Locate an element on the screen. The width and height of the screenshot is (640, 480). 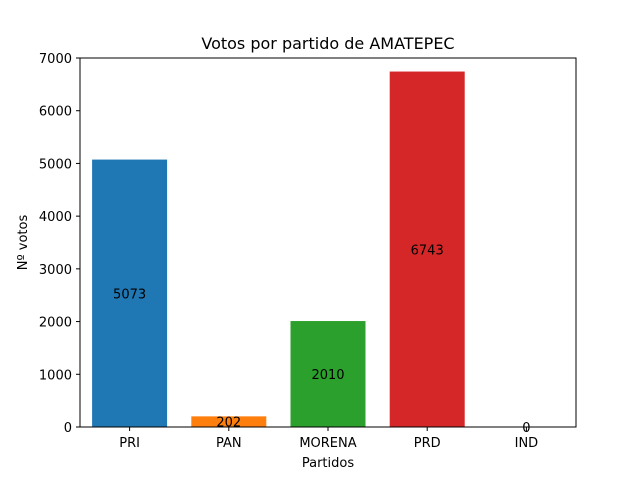
y-tick-label-3000: 3000 is located at coordinates (55, 270).